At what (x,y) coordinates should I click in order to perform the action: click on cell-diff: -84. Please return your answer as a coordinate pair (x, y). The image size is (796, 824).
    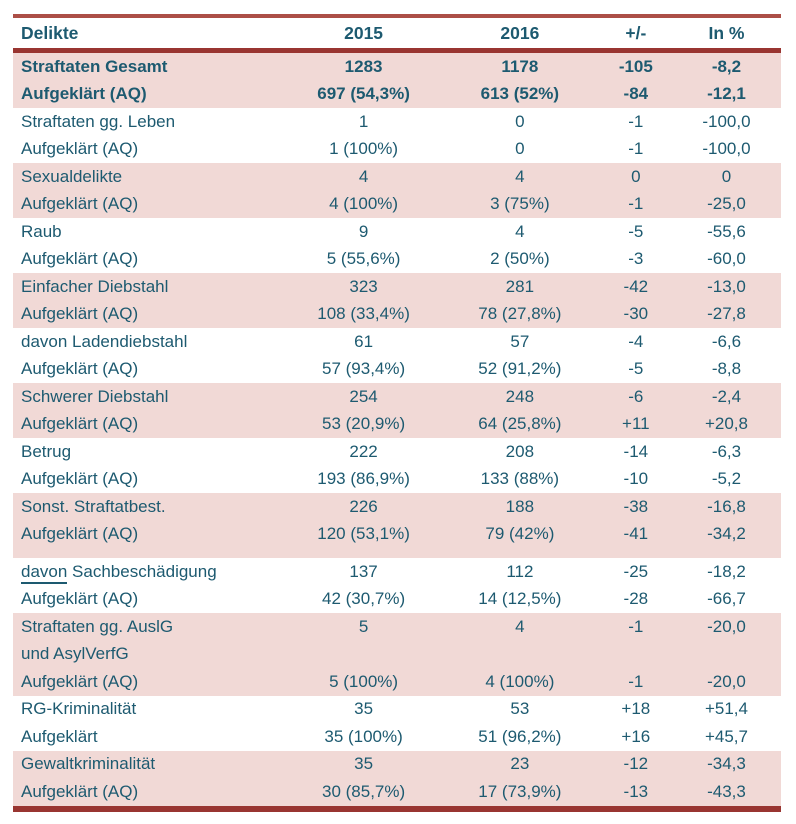
    Looking at the image, I should click on (636, 94).